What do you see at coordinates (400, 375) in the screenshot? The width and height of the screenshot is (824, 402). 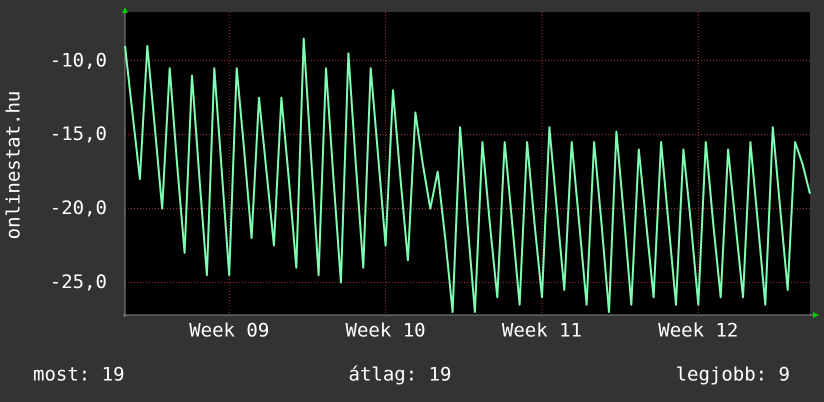 I see `footer-text: átlag: 19` at bounding box center [400, 375].